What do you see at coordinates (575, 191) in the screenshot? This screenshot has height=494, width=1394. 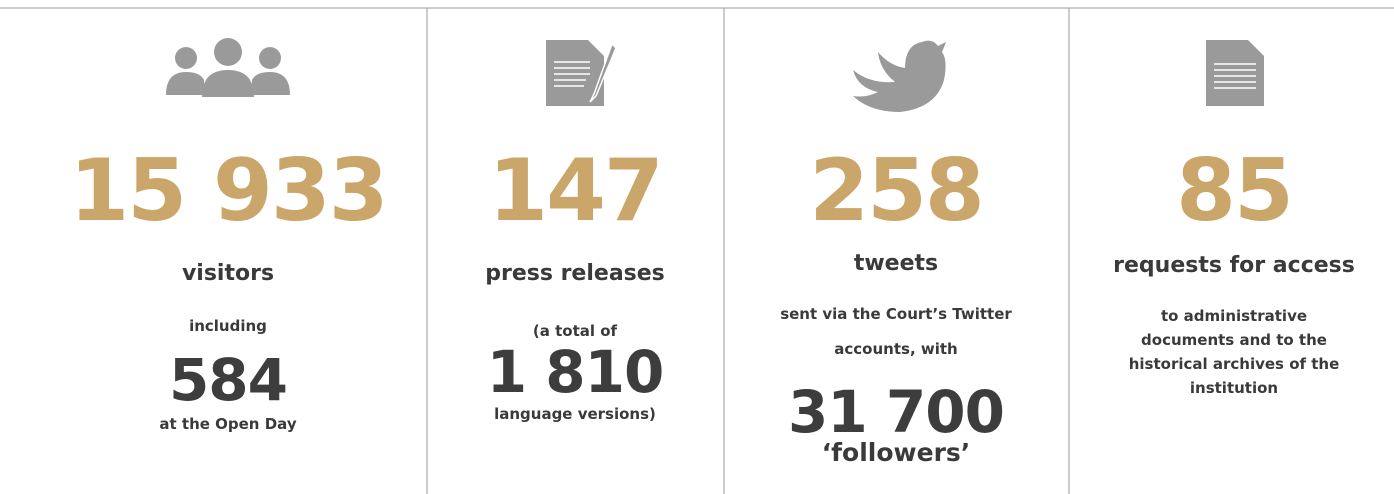 I see `big-number: 147` at bounding box center [575, 191].